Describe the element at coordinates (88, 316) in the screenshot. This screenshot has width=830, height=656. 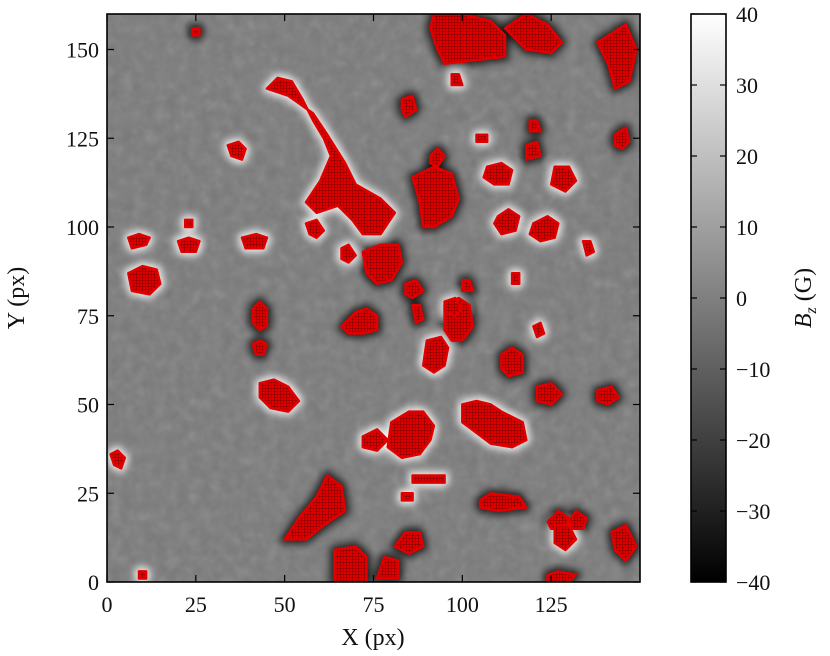
I see `y-tick-label: 75` at that location.